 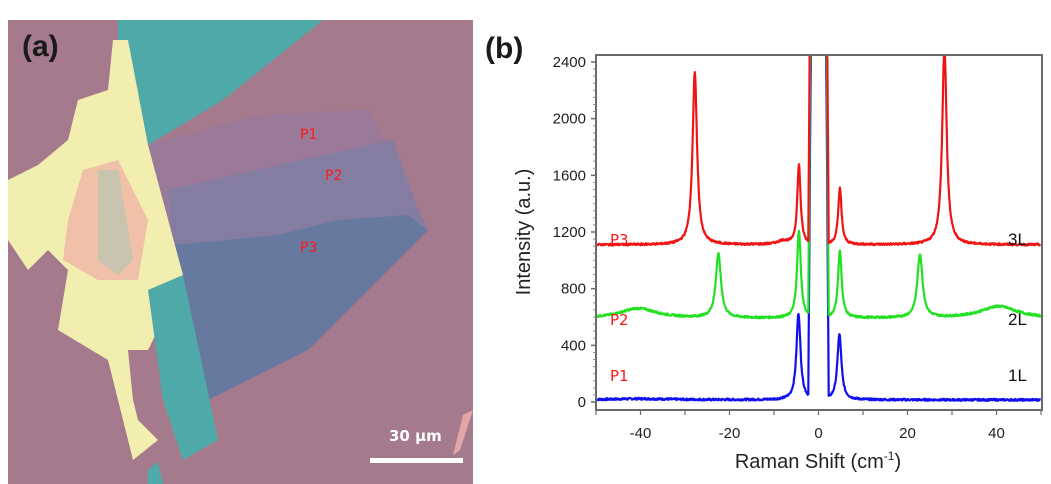 What do you see at coordinates (996, 433) in the screenshot?
I see `x-tick-label: 40` at bounding box center [996, 433].